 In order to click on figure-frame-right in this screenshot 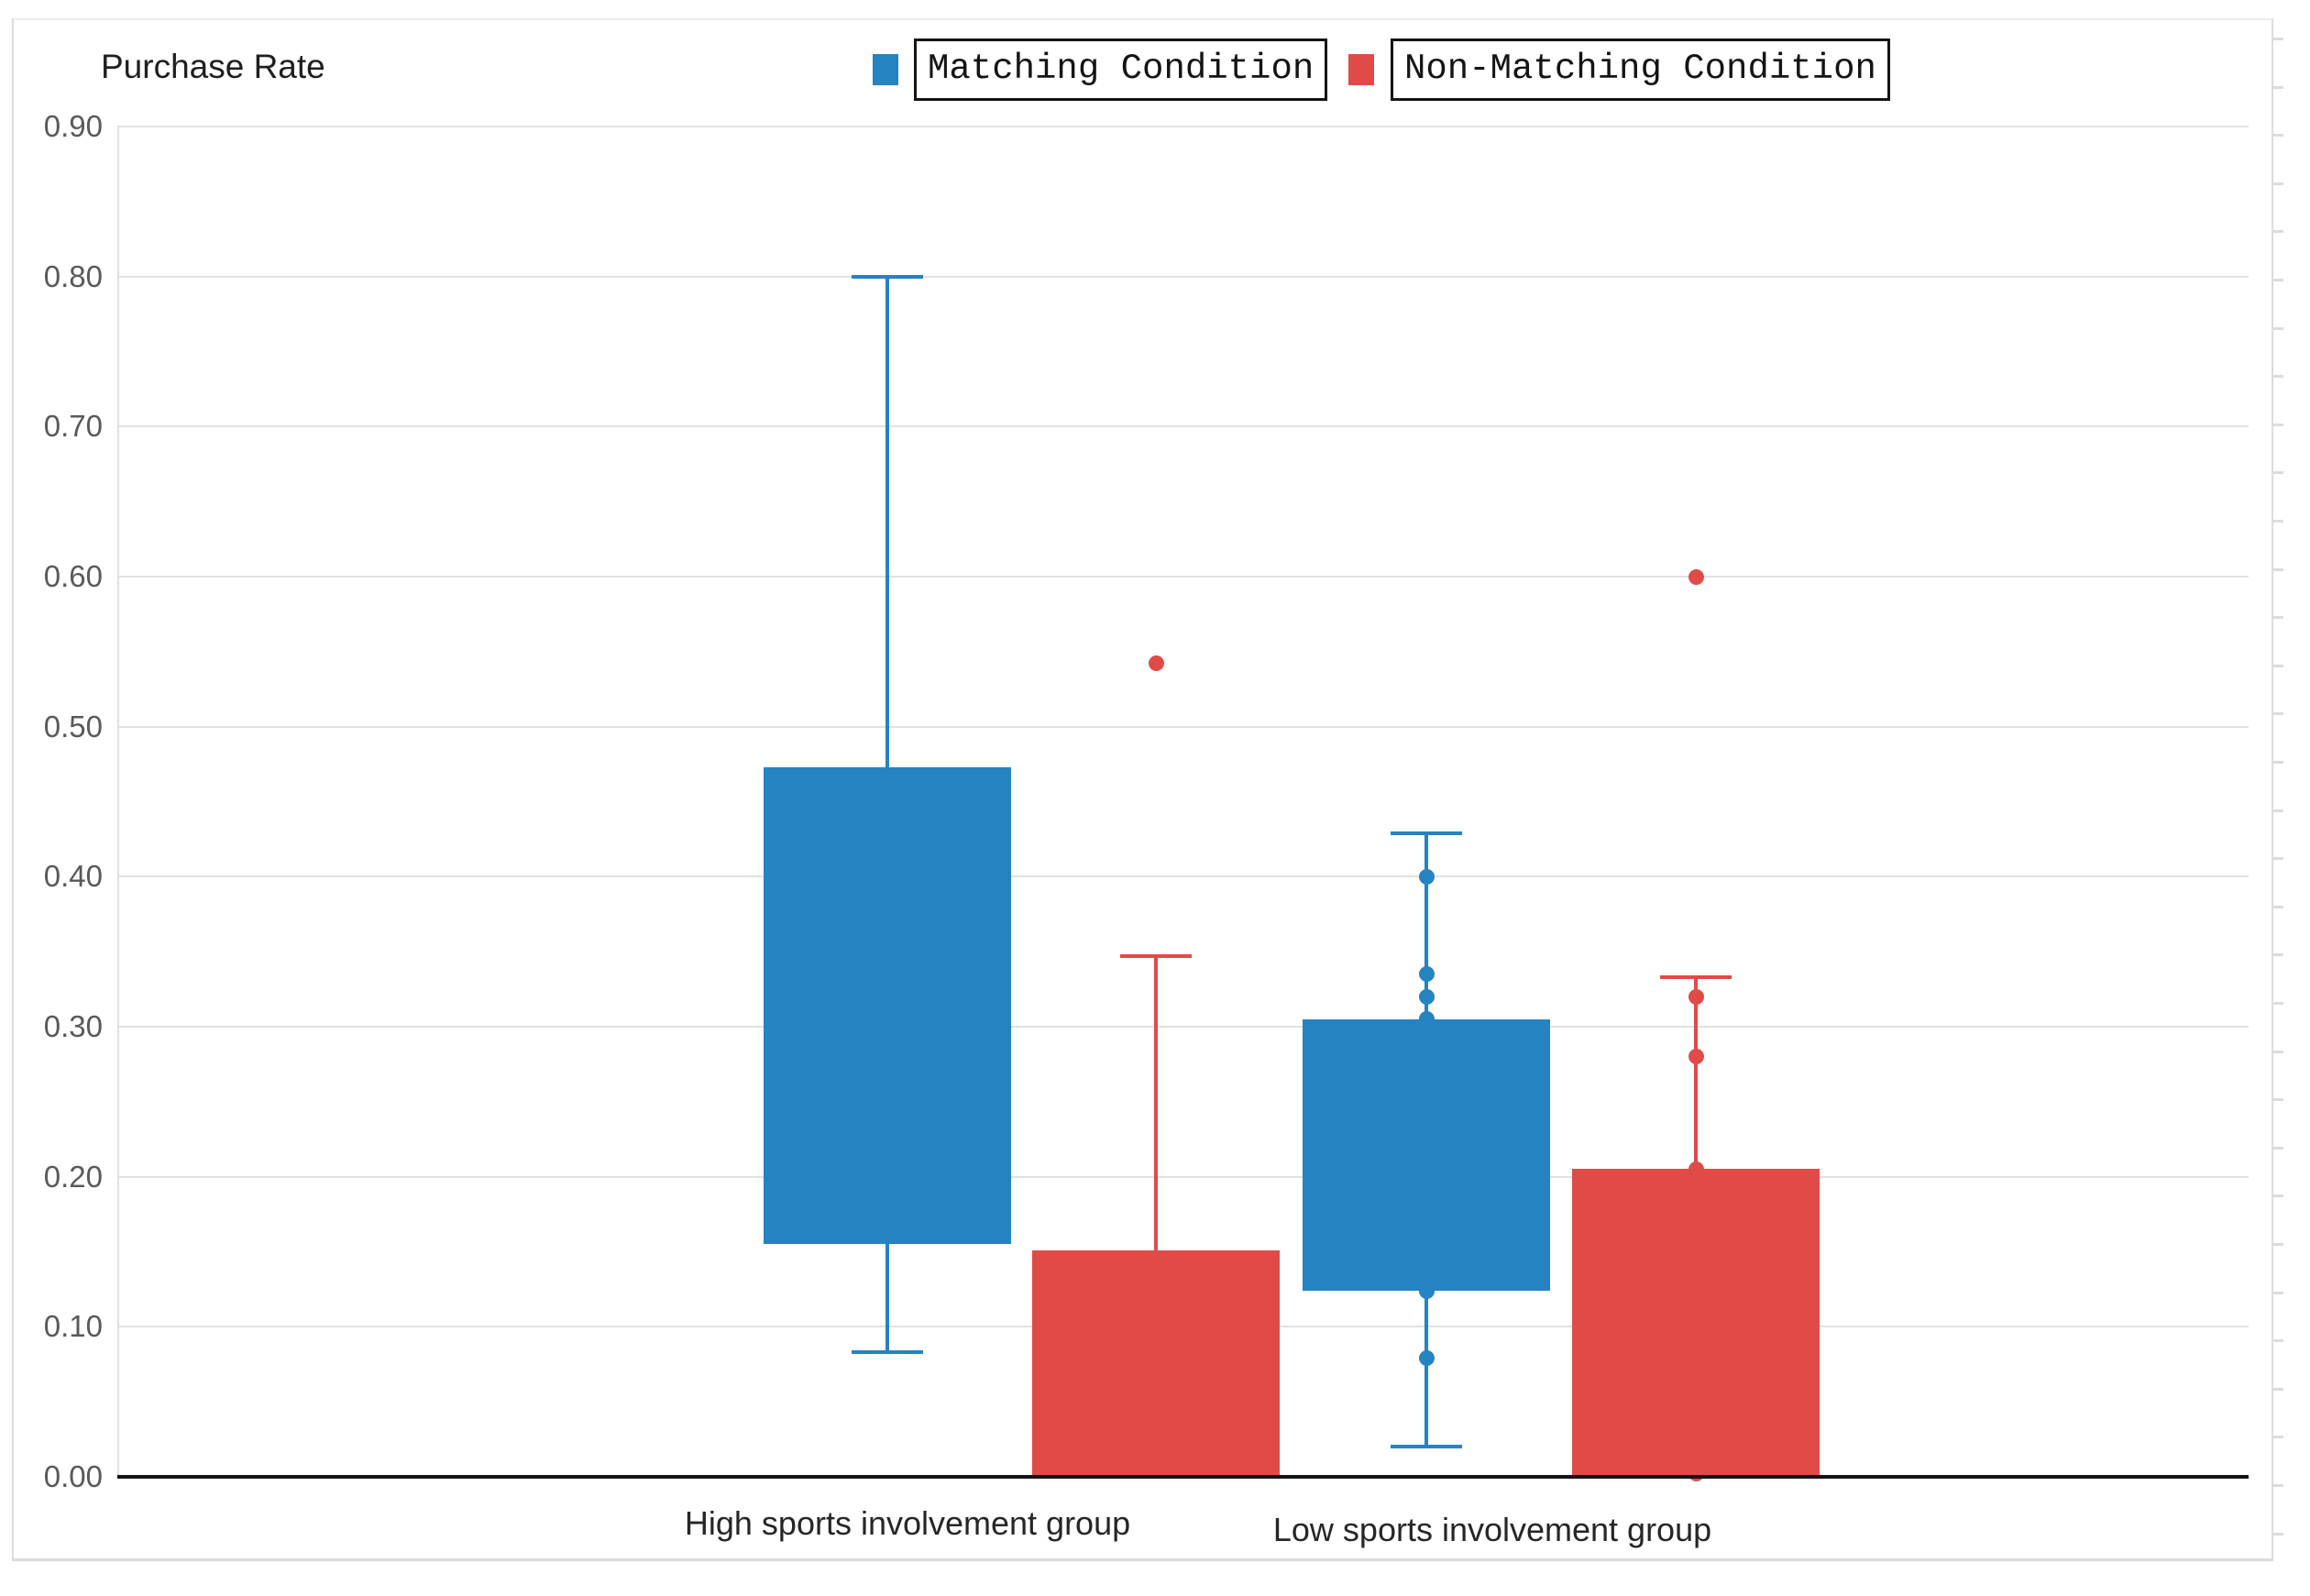, I will do `click(2272, 789)`.